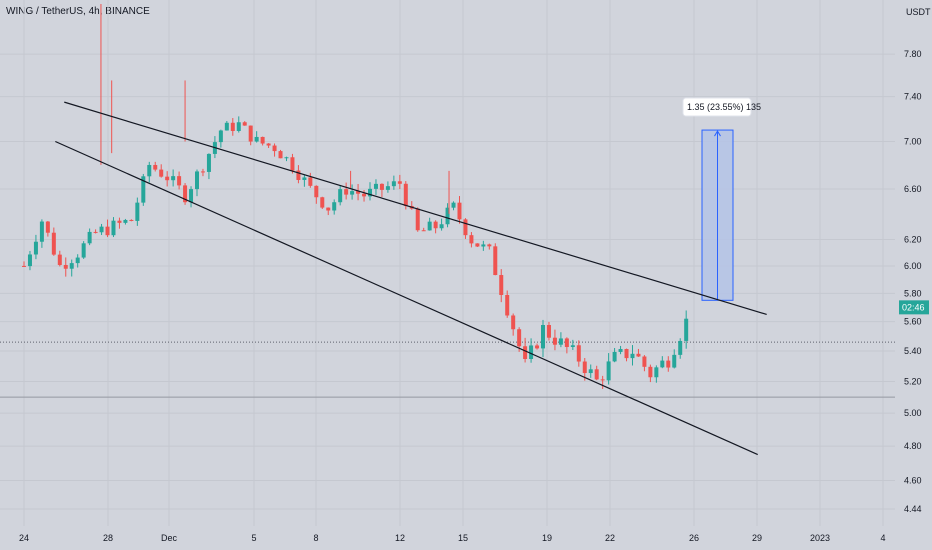 The height and width of the screenshot is (550, 932). I want to click on measure-label: 1.35 (23.55%) 135, so click(724, 107).